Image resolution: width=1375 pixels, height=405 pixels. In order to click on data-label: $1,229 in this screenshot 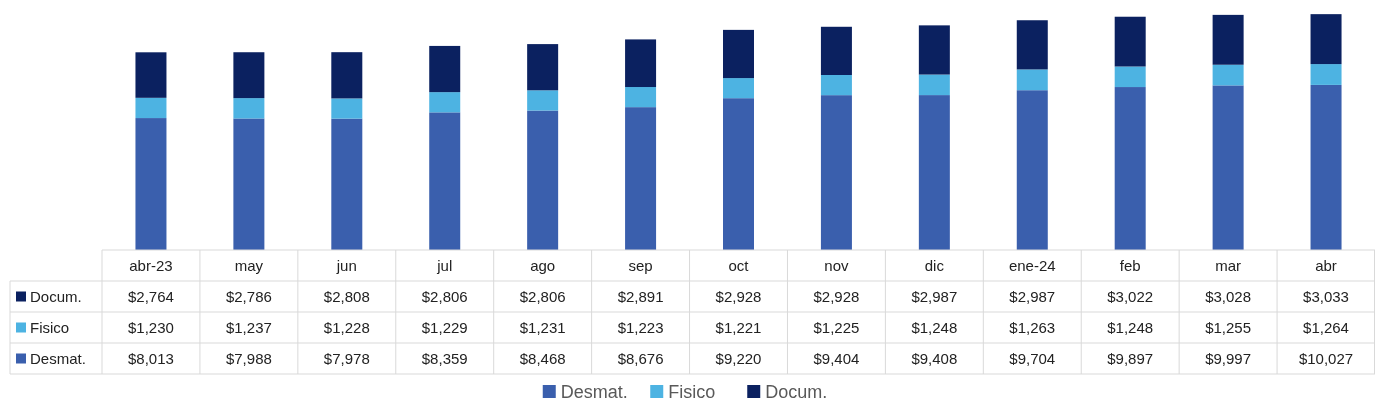, I will do `click(444, 327)`.